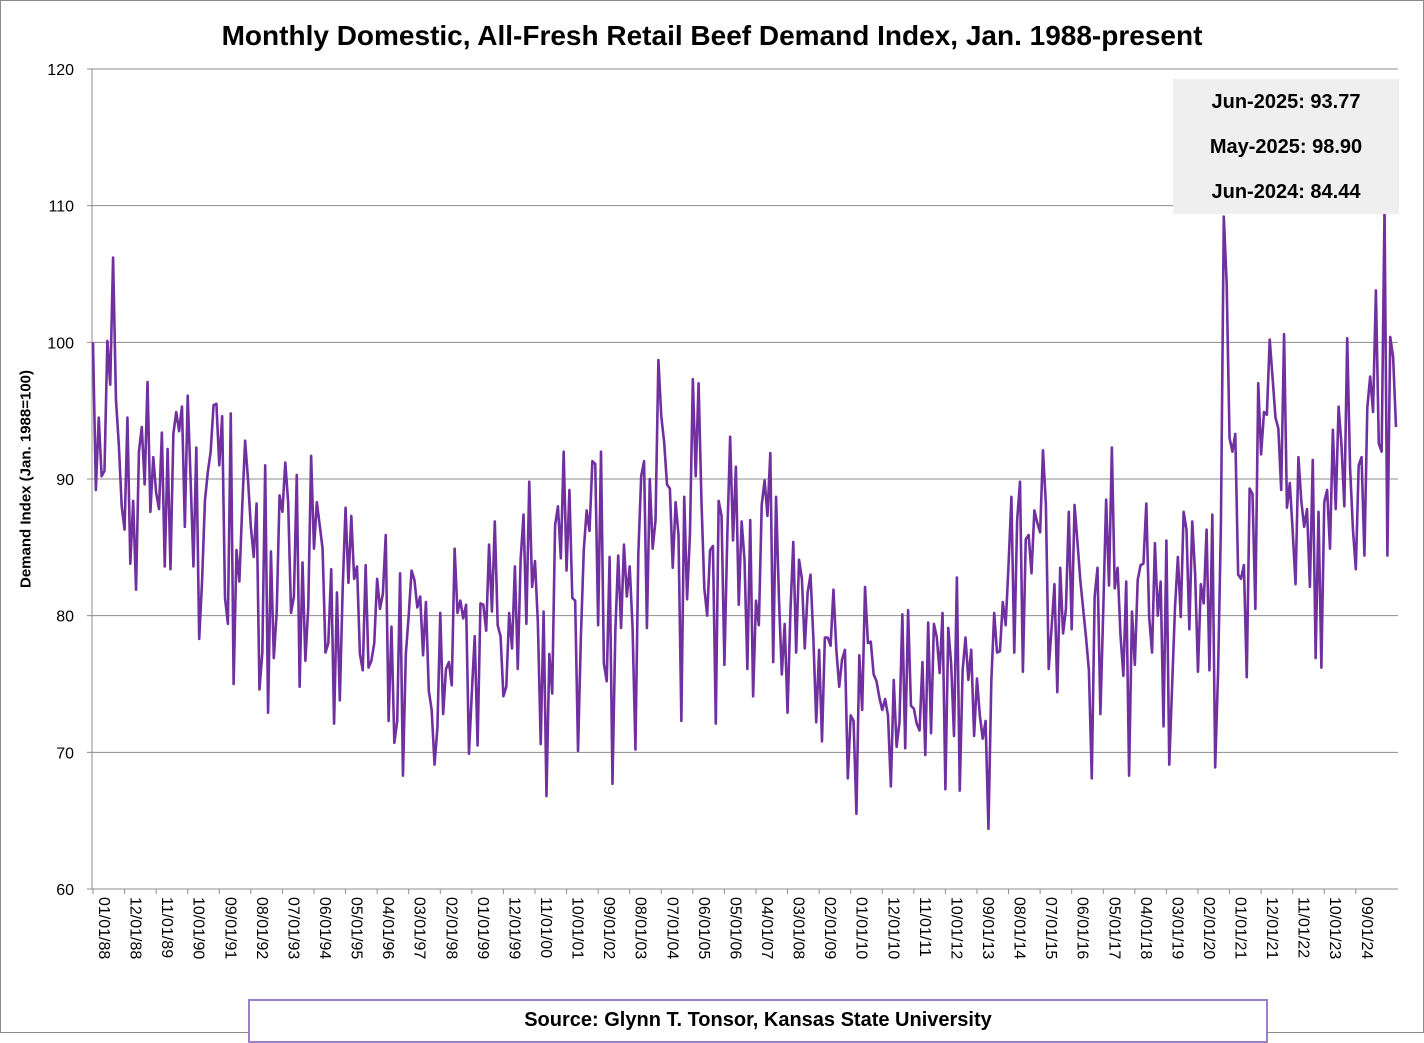 Image resolution: width=1424 pixels, height=1043 pixels. Describe the element at coordinates (577, 928) in the screenshot. I see `x-tick-label: 10/01/01` at that location.